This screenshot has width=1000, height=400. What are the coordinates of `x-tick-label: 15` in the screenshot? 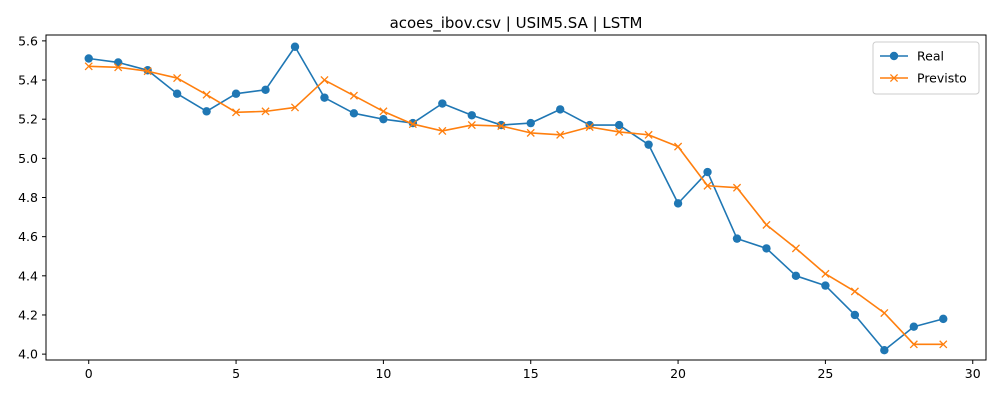 It's located at (531, 373).